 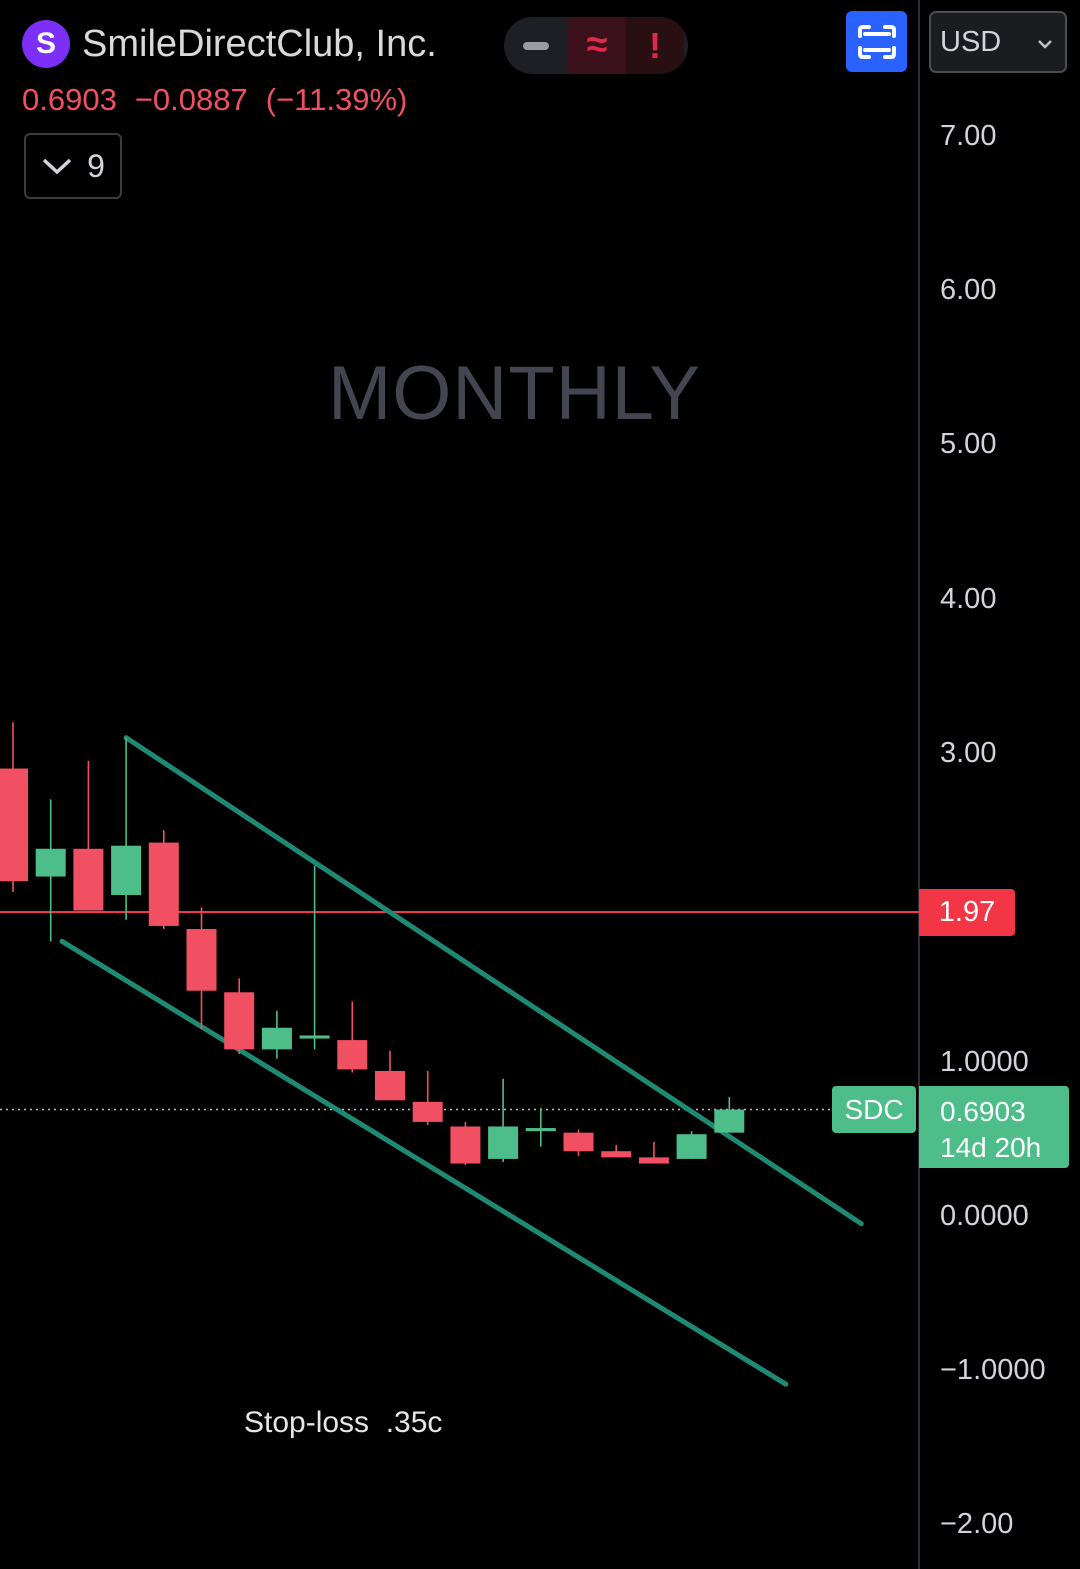 I want to click on horizontal-line-price-tag: 1.97, so click(x=967, y=912).